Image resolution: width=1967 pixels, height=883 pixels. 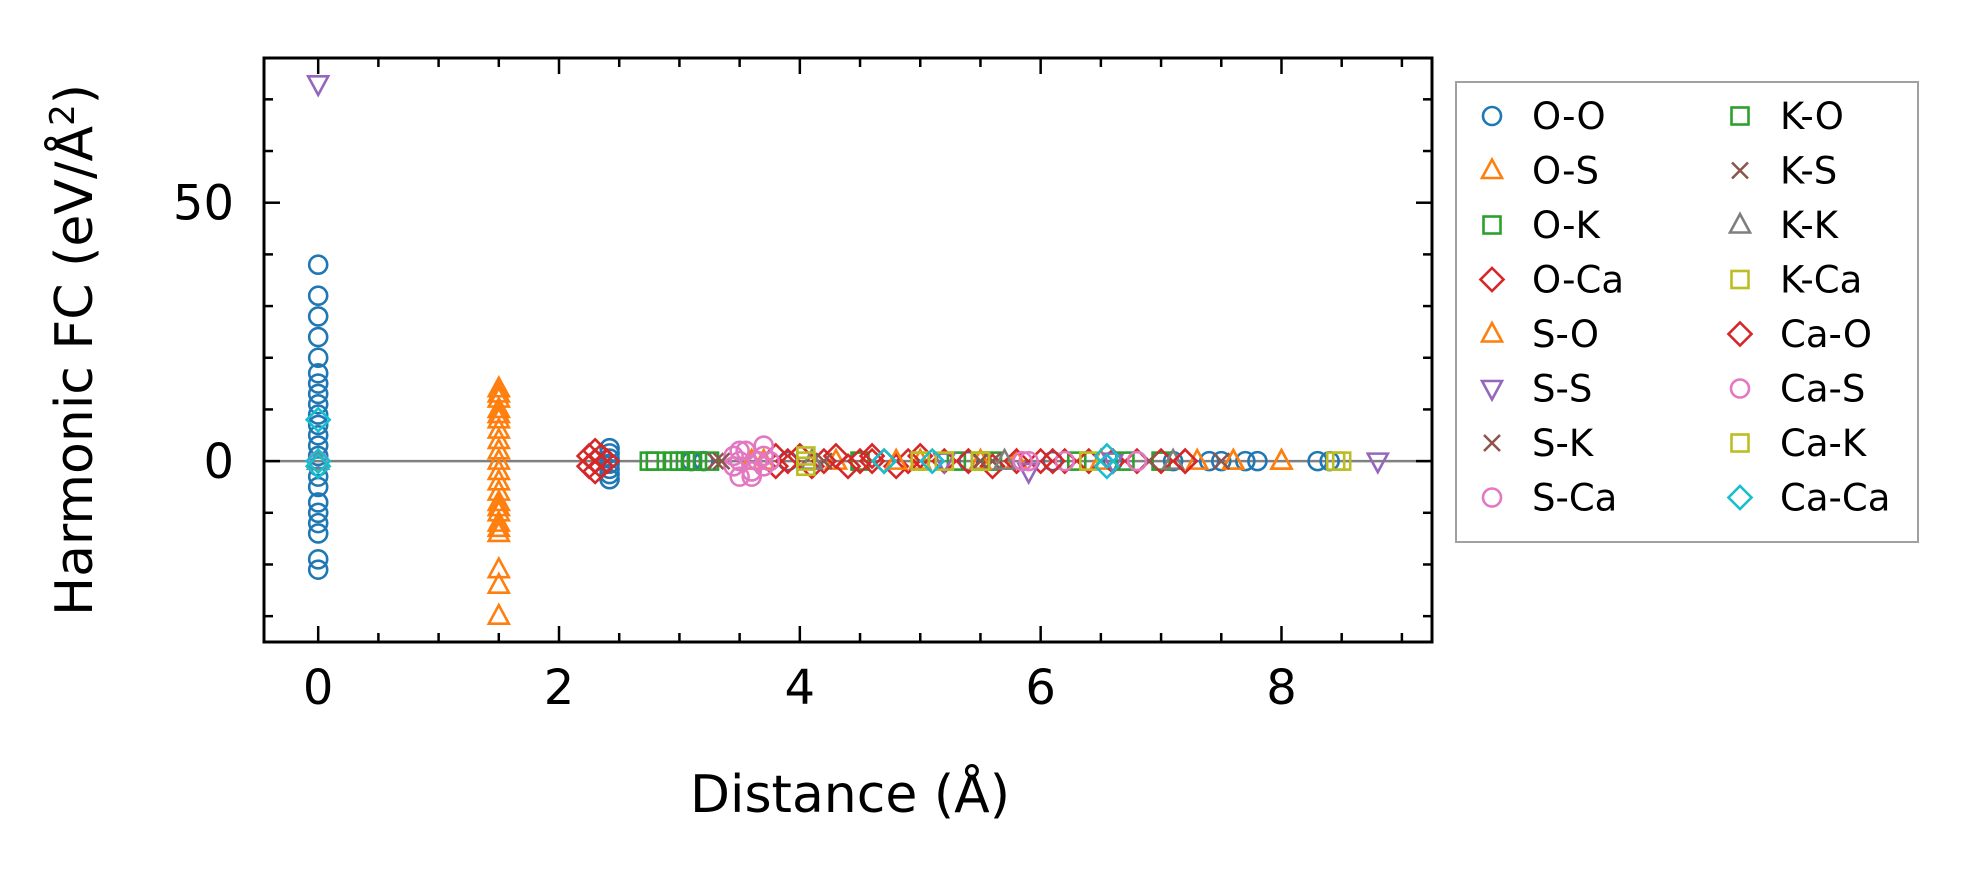 I want to click on legend-frame, so click(x=1687, y=312).